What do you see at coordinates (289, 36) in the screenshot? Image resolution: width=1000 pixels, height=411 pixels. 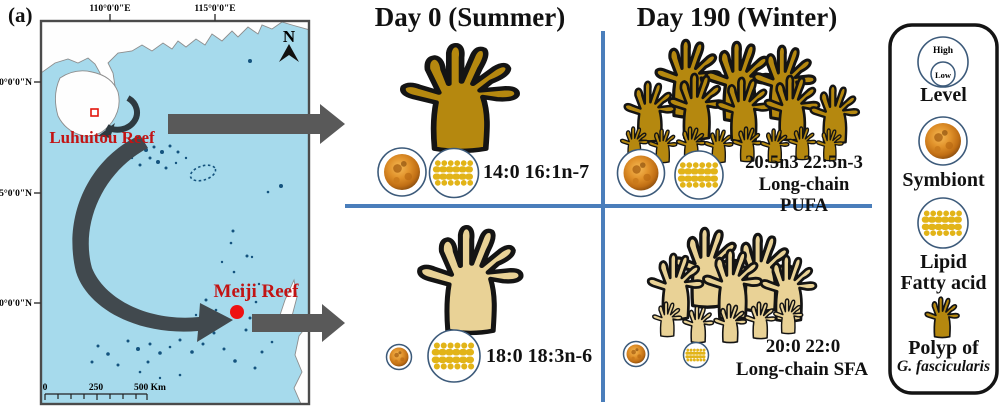 I see `svg-text: N` at bounding box center [289, 36].